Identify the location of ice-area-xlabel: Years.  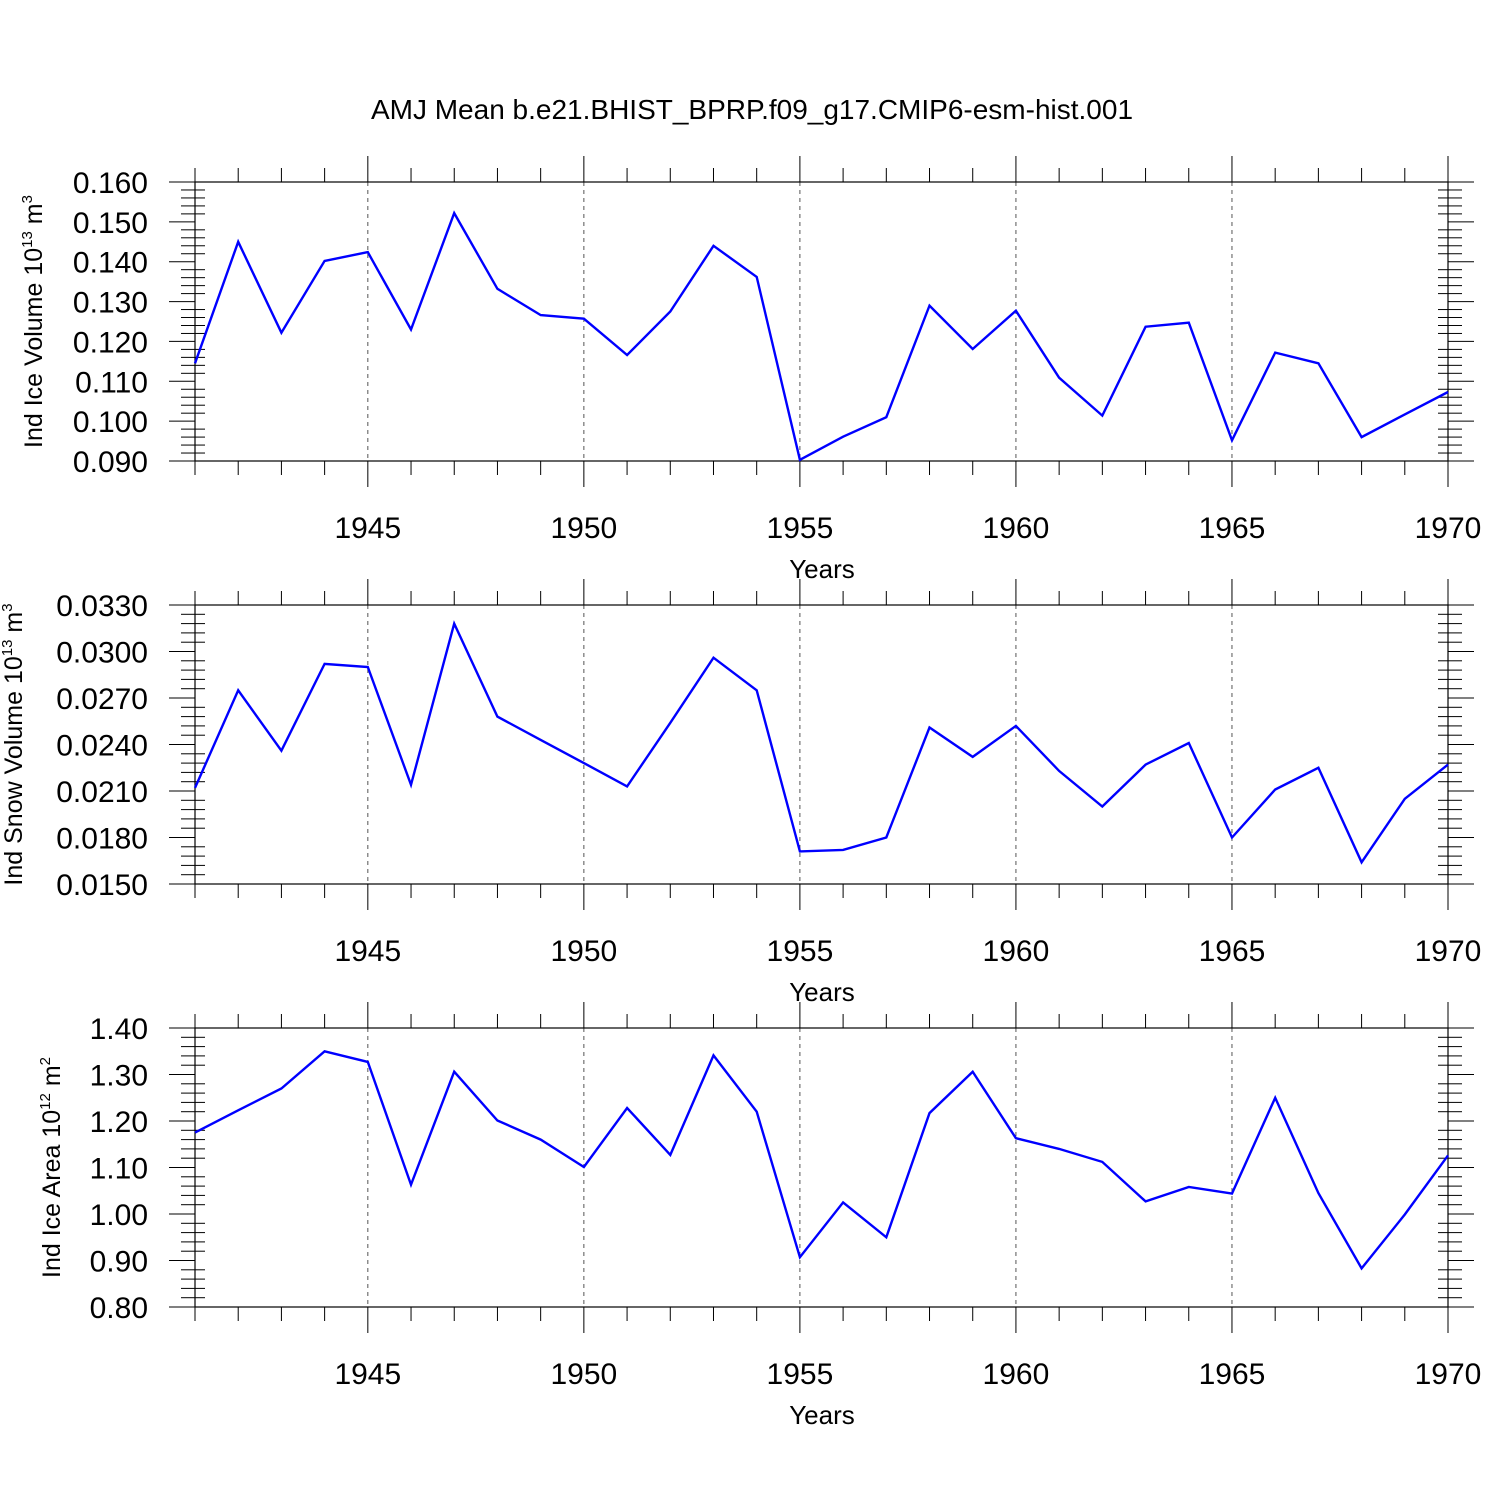
(822, 1415).